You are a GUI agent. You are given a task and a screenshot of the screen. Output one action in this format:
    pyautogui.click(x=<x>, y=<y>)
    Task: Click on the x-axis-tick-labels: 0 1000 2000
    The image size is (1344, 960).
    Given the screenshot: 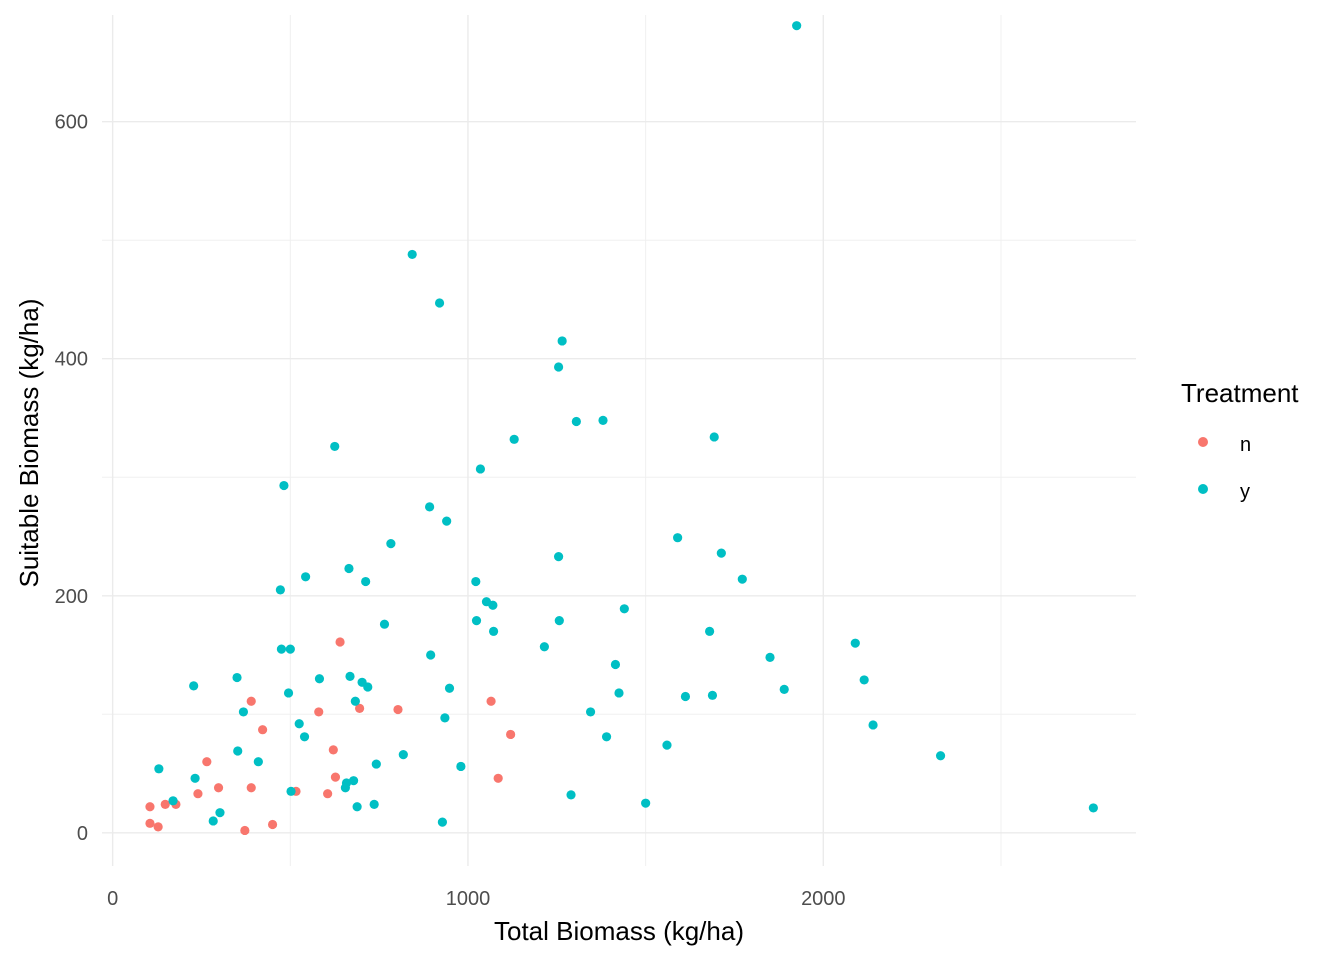 What is the action you would take?
    pyautogui.click(x=476, y=899)
    